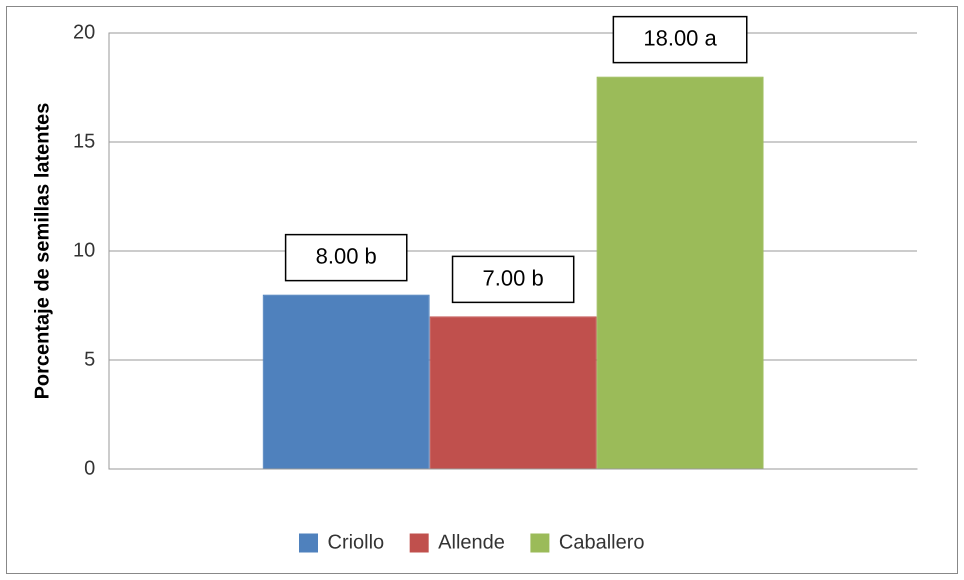 The image size is (964, 580). What do you see at coordinates (84, 33) in the screenshot?
I see `y-tick-label: 20` at bounding box center [84, 33].